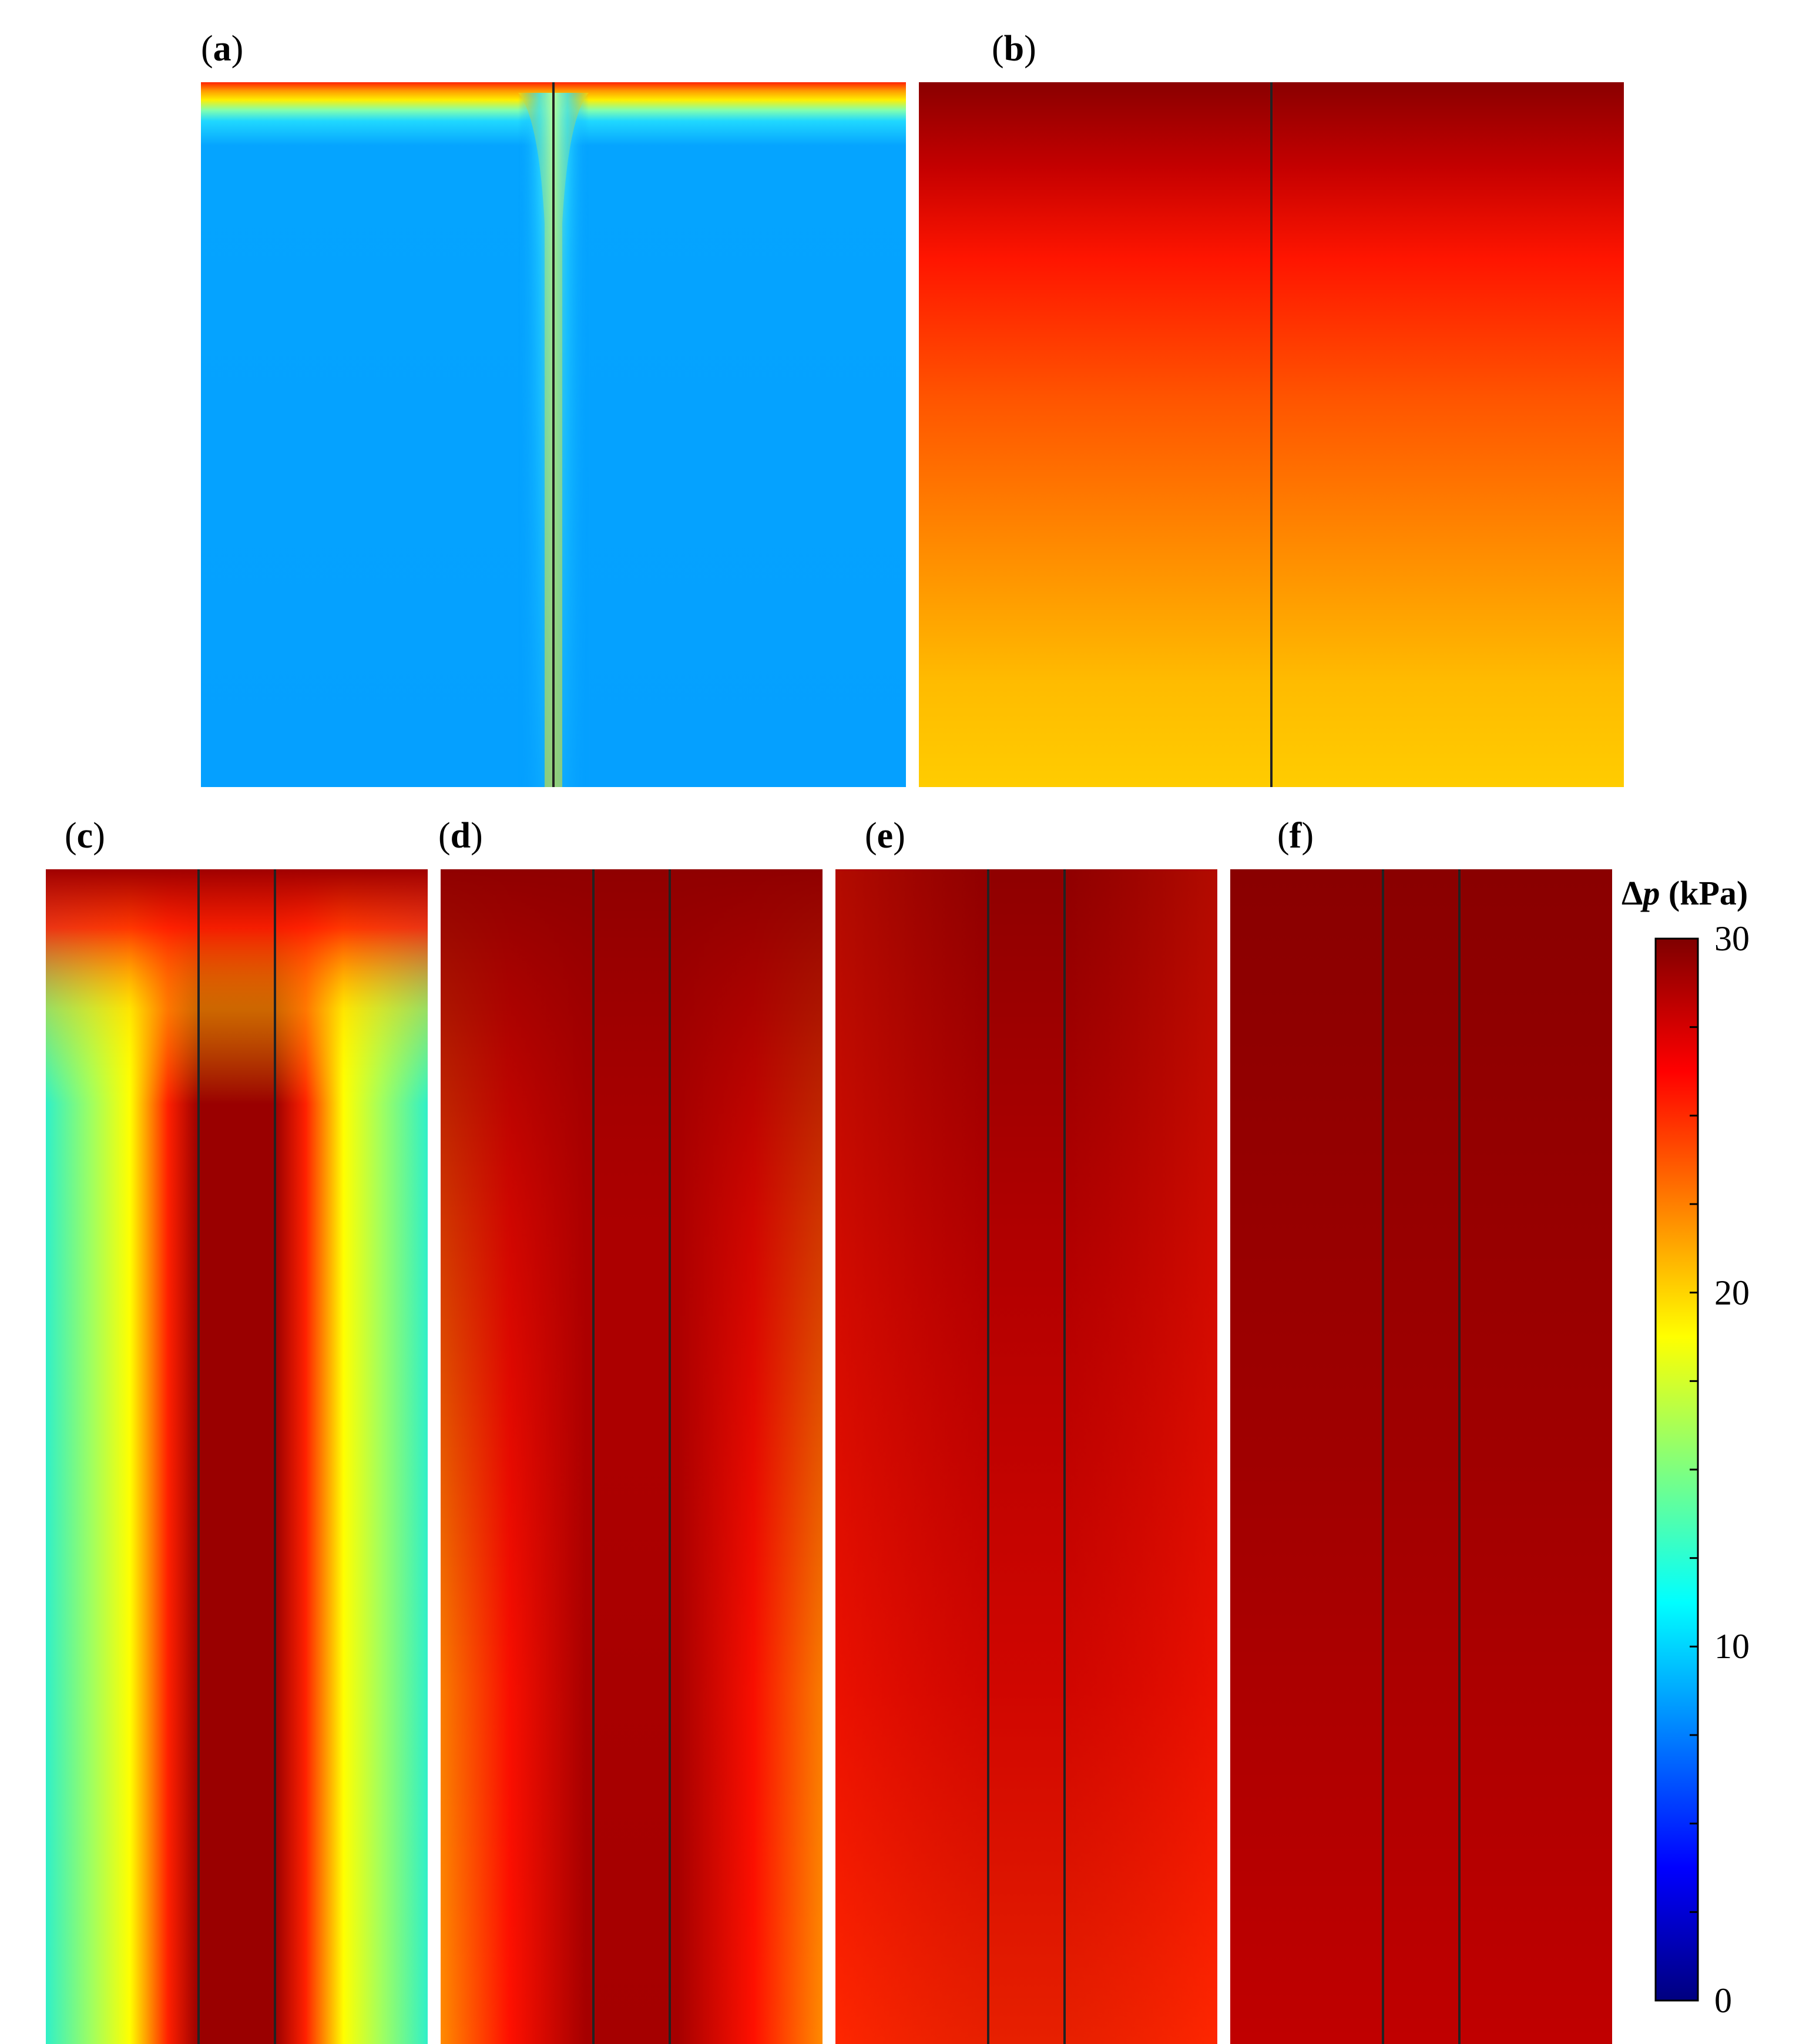 This screenshot has height=2044, width=1806. What do you see at coordinates (1732, 1292) in the screenshot?
I see `colorbar-tick-label: 20` at bounding box center [1732, 1292].